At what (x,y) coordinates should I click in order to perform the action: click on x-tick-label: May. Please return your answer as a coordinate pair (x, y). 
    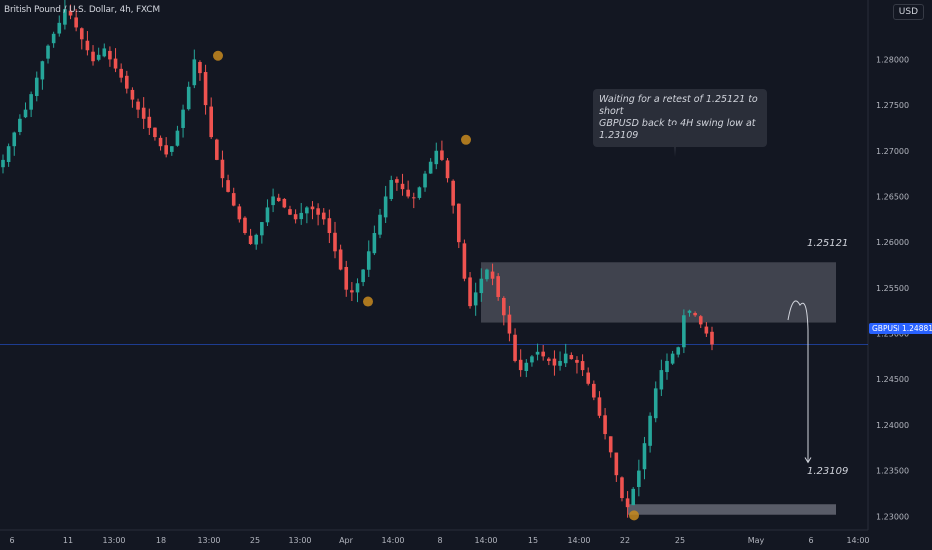
    Looking at the image, I should click on (756, 540).